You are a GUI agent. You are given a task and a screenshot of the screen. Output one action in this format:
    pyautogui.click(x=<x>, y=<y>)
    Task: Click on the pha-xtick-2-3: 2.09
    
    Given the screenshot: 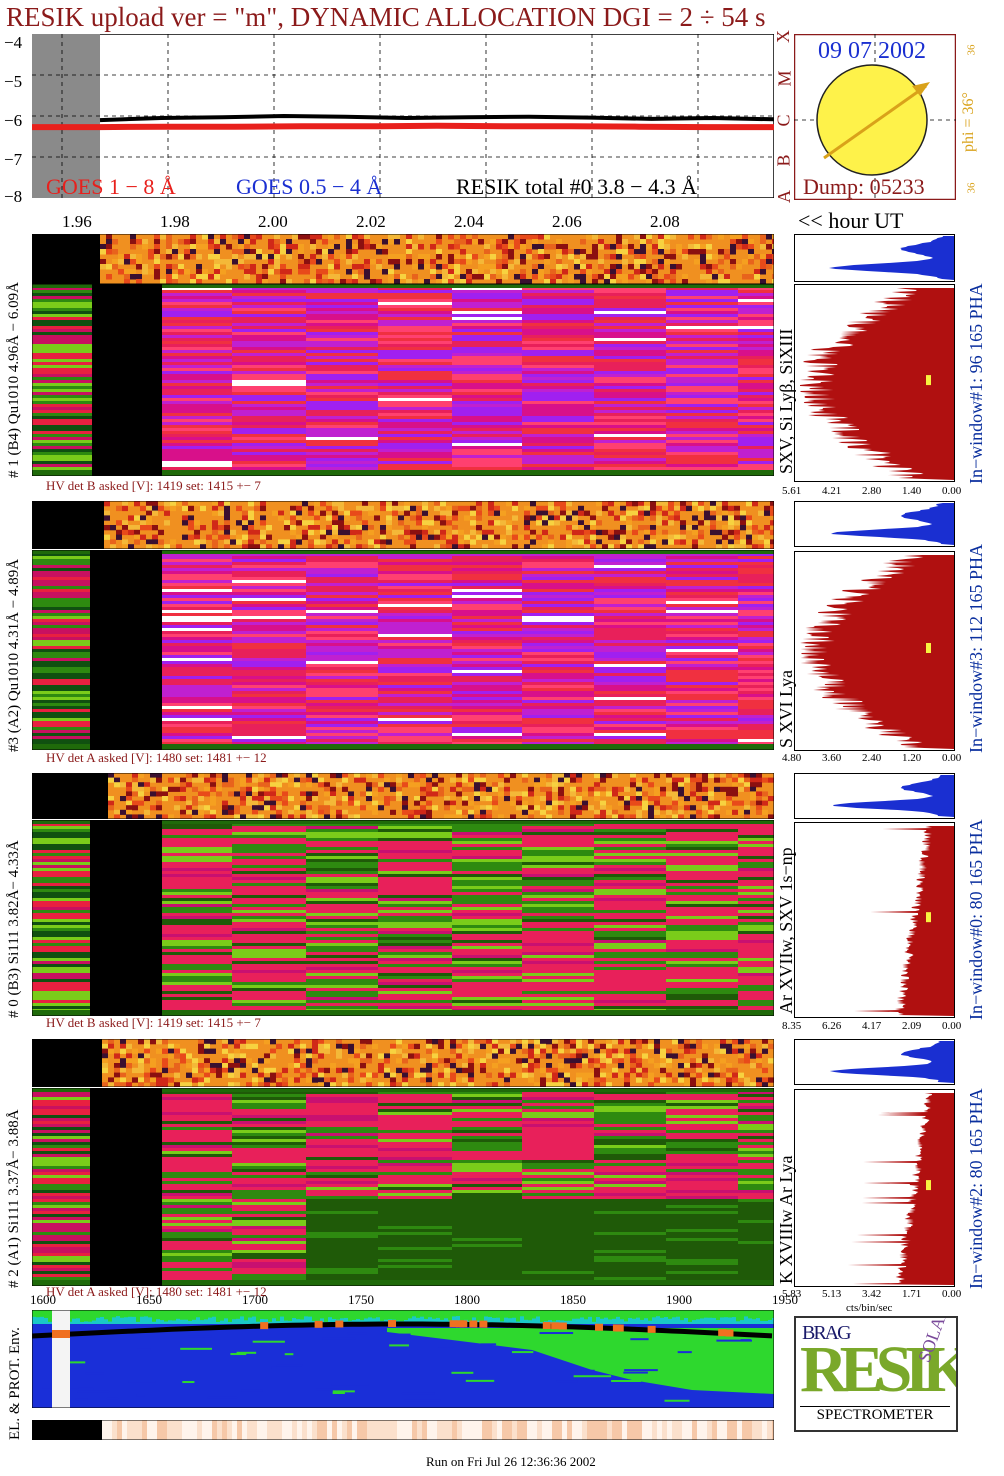 What is the action you would take?
    pyautogui.click(x=912, y=1026)
    